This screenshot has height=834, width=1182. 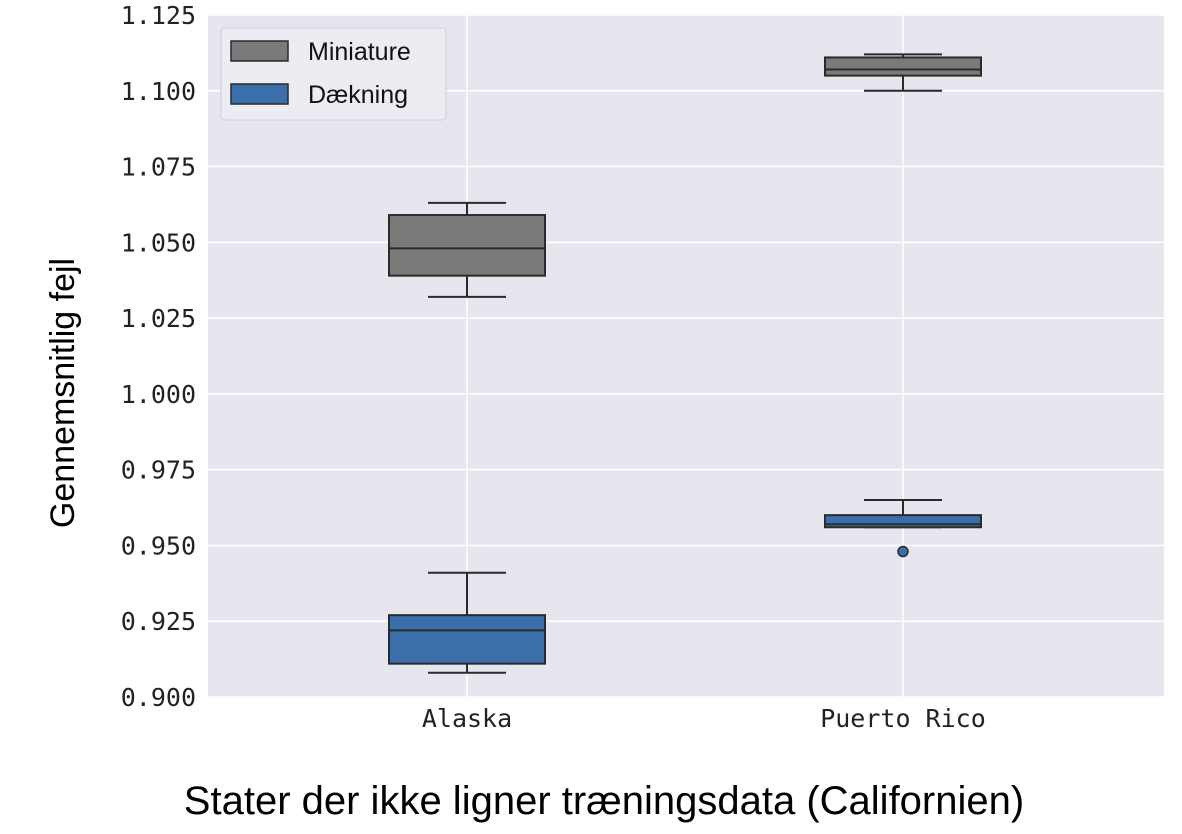 I want to click on y-tick-label: 1.000, so click(x=158, y=394).